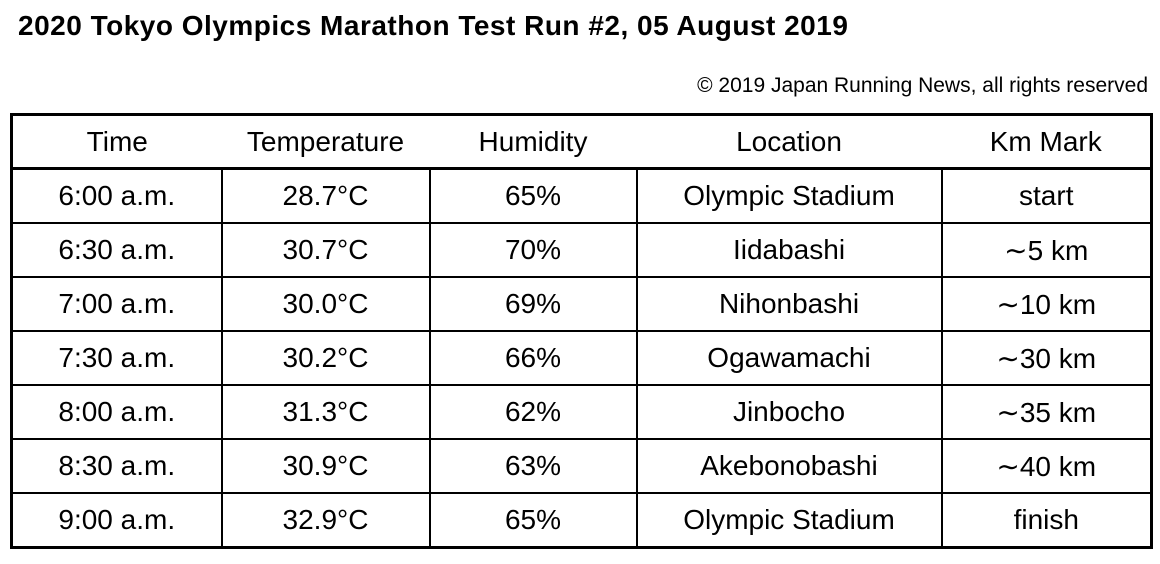 The width and height of the screenshot is (1160, 564). What do you see at coordinates (789, 250) in the screenshot?
I see `cell-location: Iidabashi` at bounding box center [789, 250].